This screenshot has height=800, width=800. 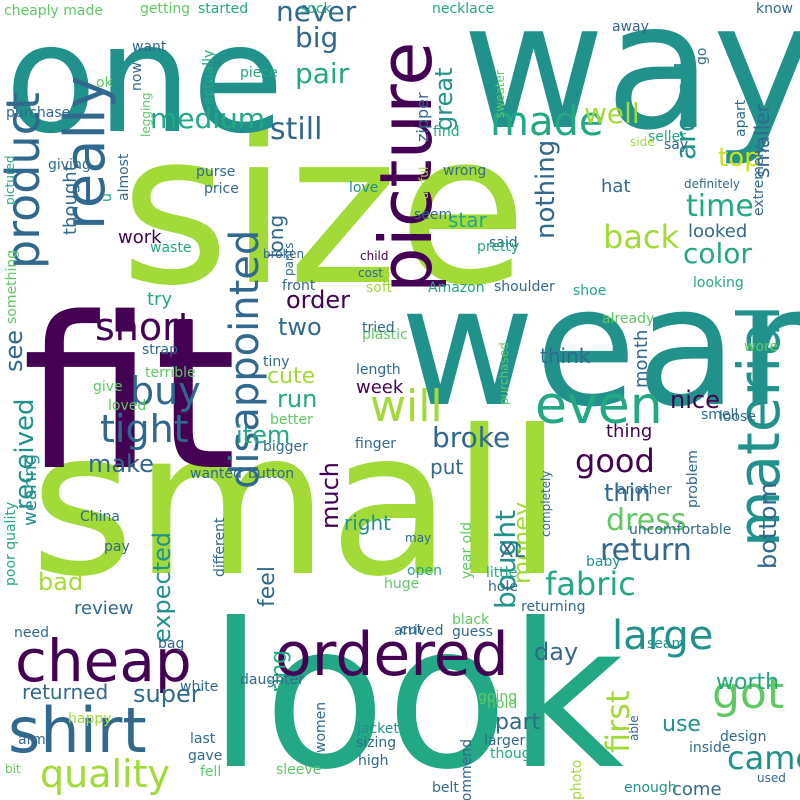 I want to click on word-another: another, so click(x=644, y=490).